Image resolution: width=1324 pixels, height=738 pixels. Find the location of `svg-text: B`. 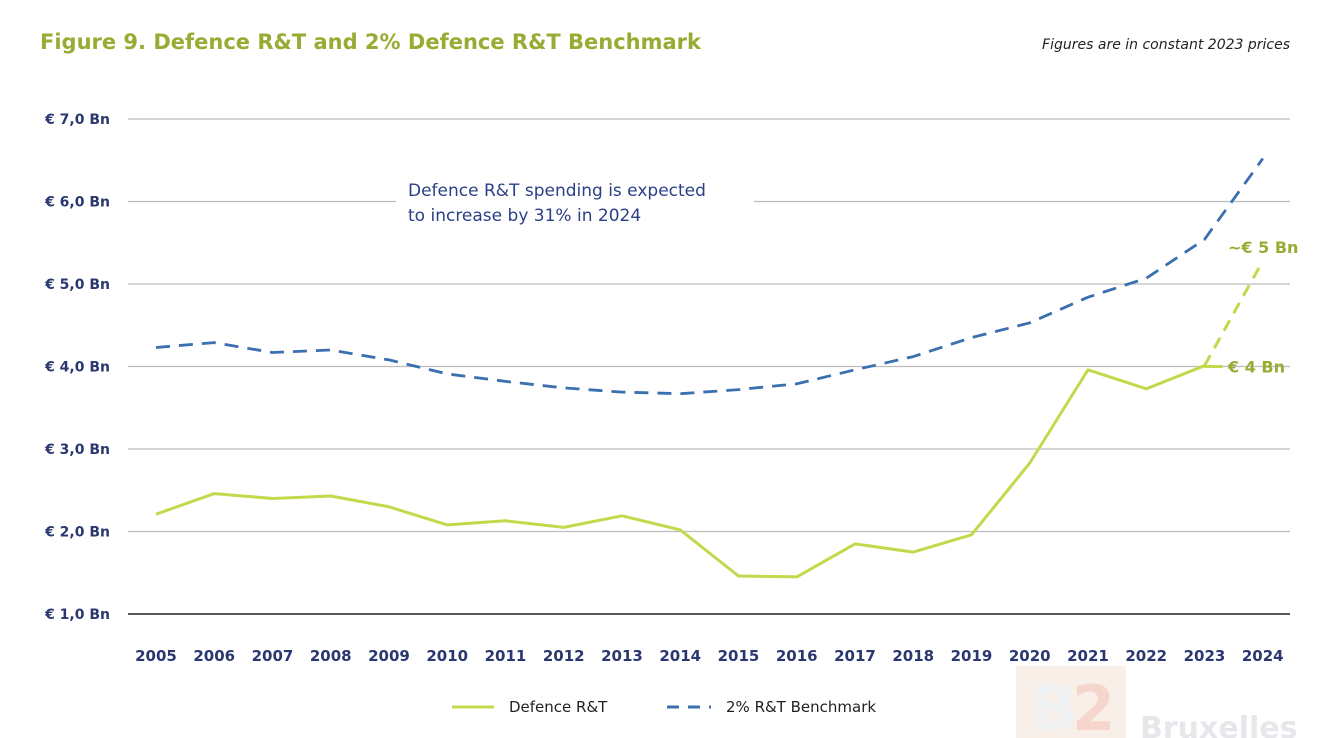

svg-text: B is located at coordinates (1053, 705).